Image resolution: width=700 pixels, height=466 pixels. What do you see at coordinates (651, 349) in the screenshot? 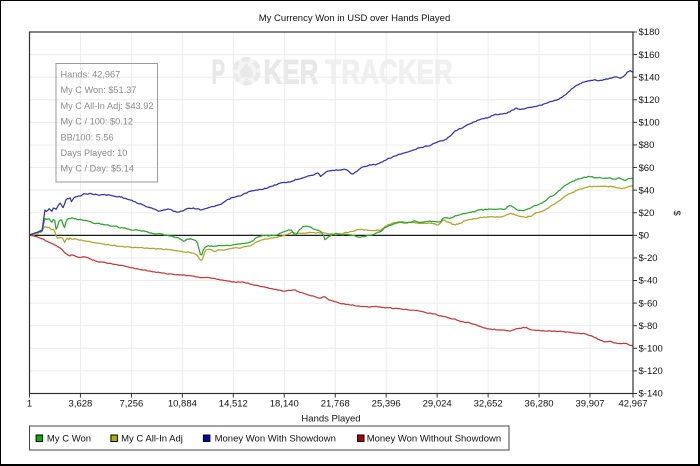
I see `svg-text: $-100` at bounding box center [651, 349].